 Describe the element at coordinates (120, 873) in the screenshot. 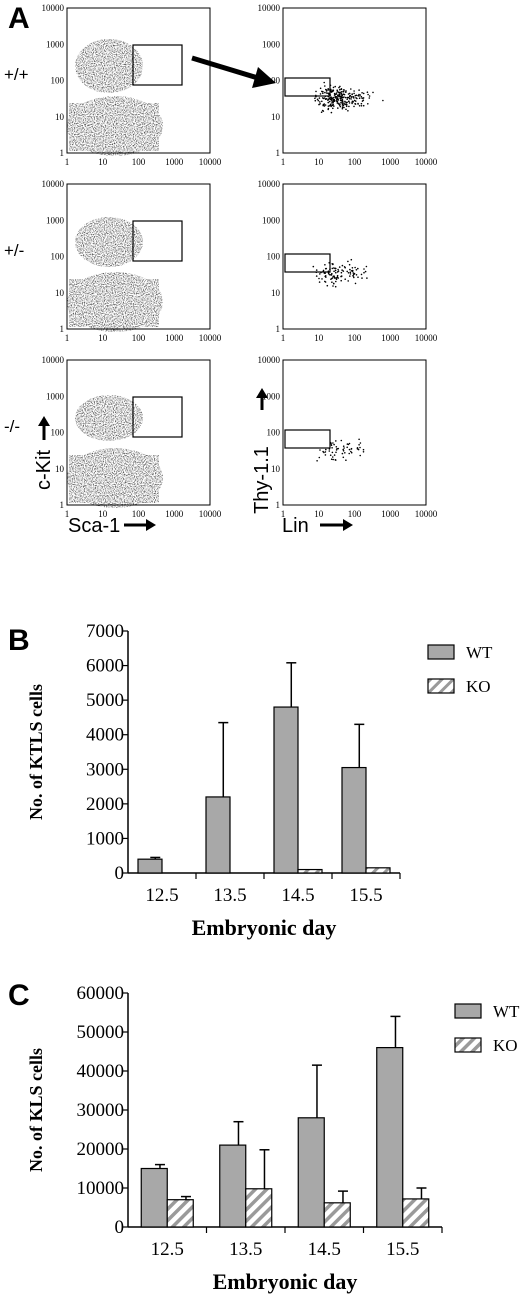

I see `y-tick-label: 0` at that location.